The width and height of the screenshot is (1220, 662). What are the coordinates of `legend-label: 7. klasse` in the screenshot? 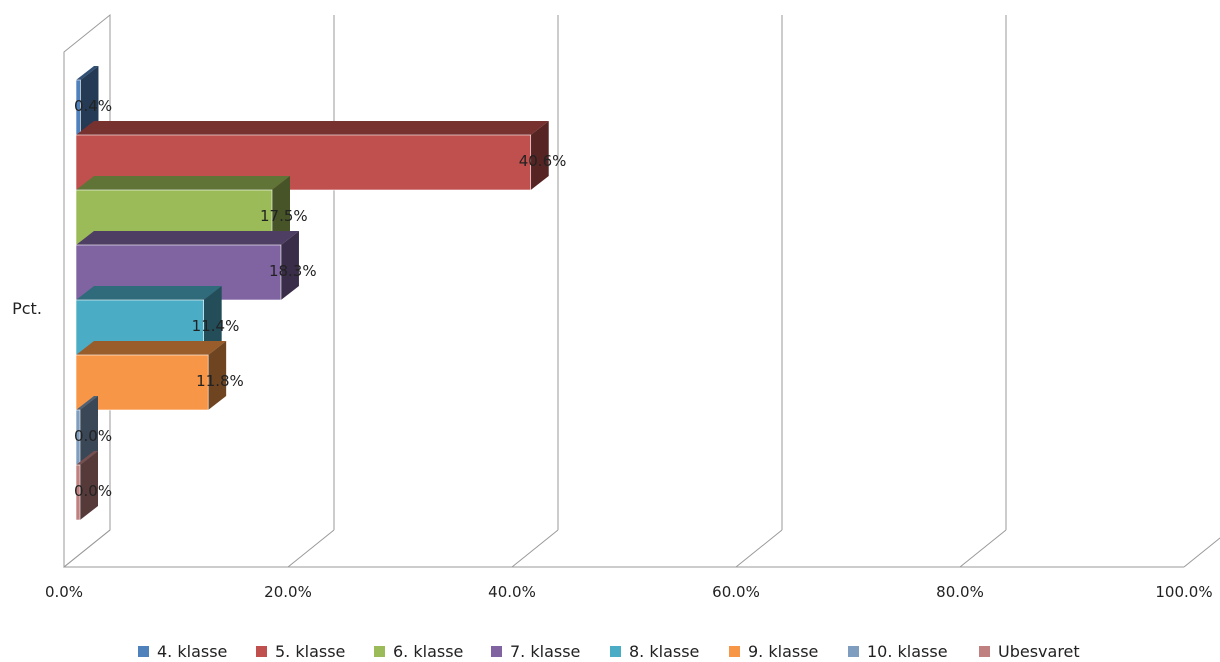 It's located at (545, 651).